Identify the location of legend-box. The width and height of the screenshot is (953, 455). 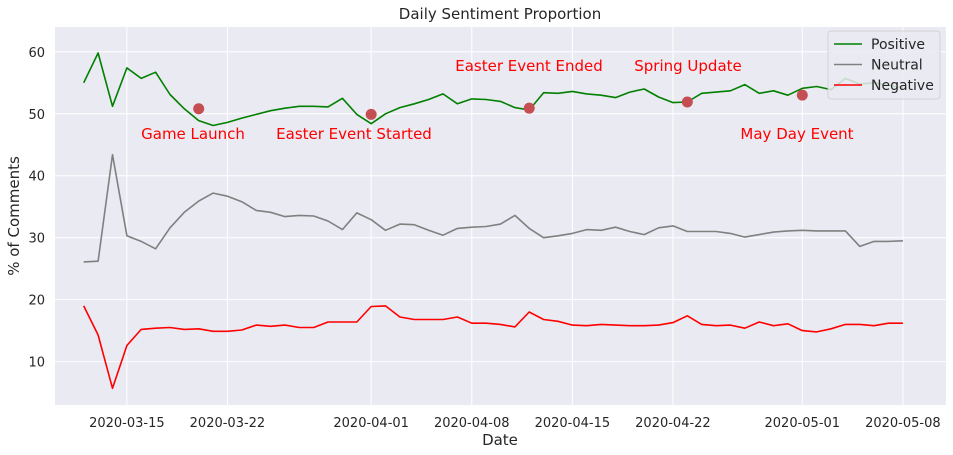
(884, 65).